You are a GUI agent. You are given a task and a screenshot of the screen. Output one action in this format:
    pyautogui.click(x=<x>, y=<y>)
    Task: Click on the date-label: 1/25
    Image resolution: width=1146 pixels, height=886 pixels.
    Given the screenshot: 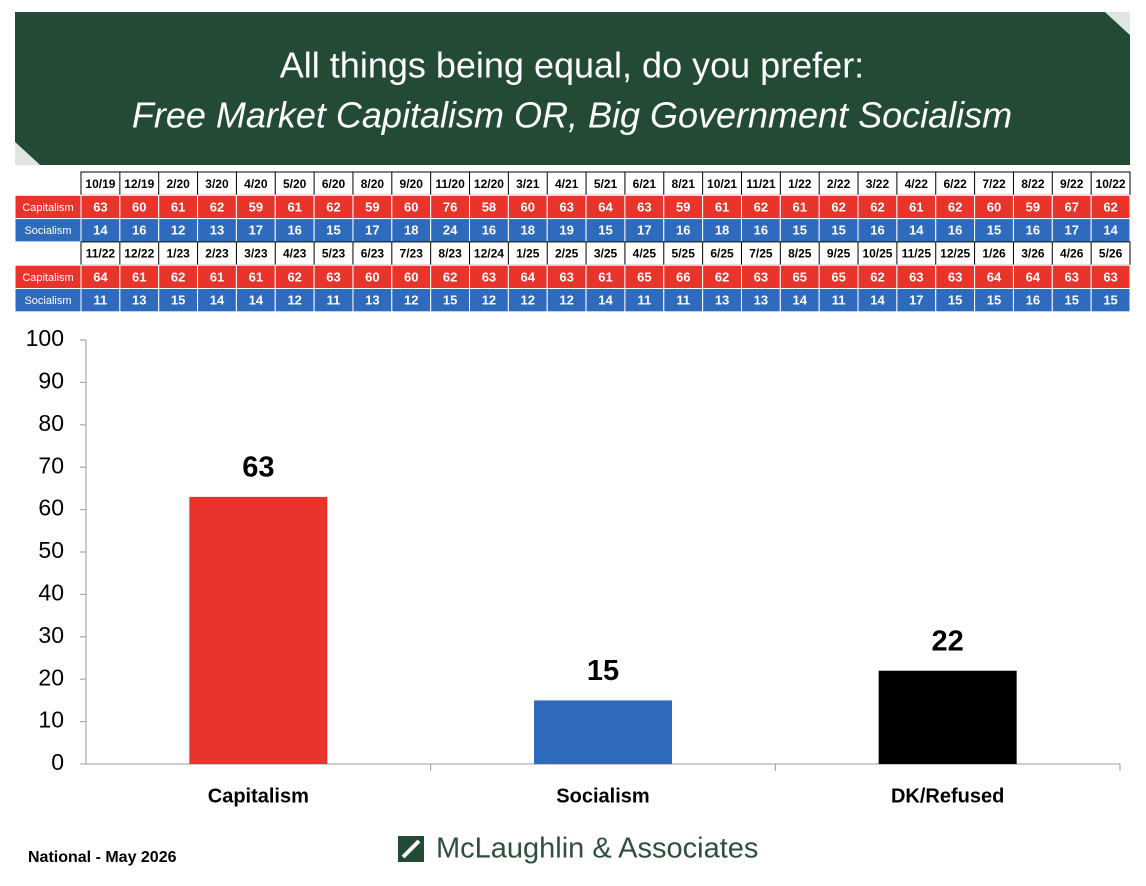 What is the action you would take?
    pyautogui.click(x=528, y=254)
    